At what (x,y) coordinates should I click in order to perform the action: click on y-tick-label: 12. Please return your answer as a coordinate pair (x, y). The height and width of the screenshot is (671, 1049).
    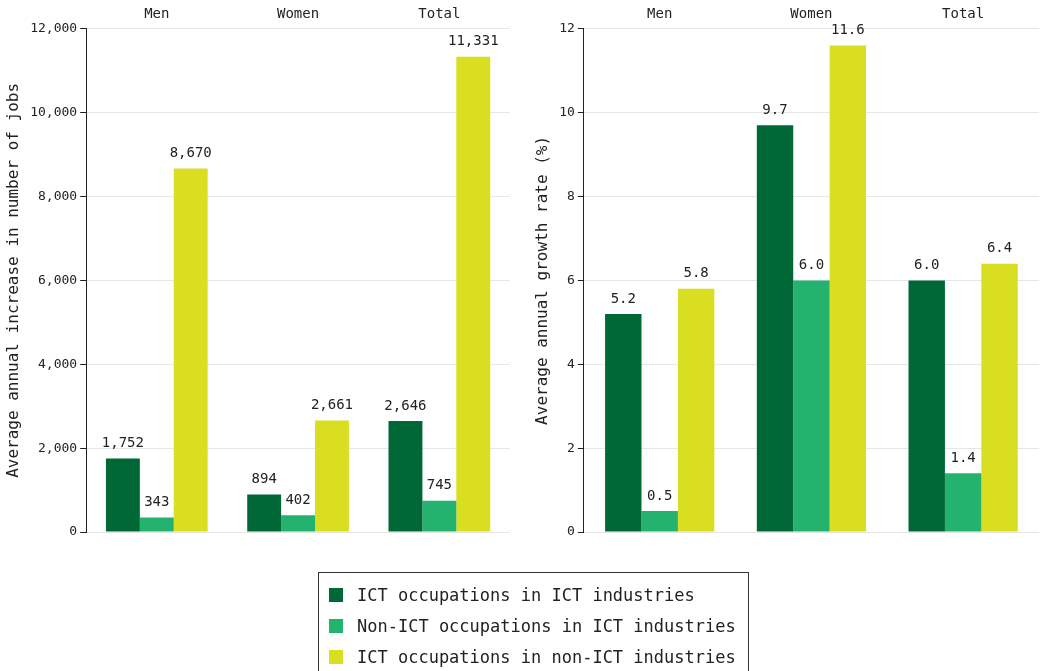
    Looking at the image, I should click on (567, 28).